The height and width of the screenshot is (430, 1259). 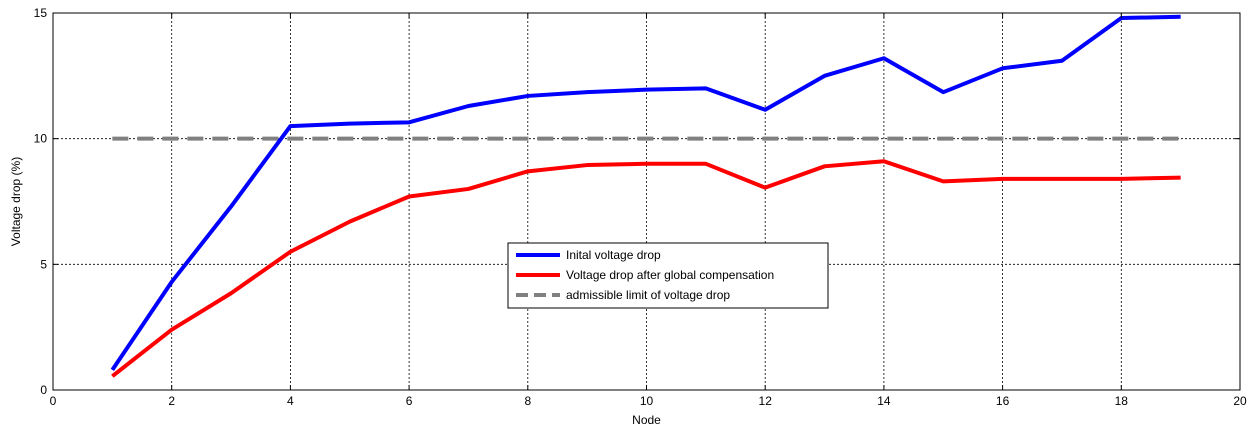 I want to click on y-tick-label: 0, so click(x=43, y=390).